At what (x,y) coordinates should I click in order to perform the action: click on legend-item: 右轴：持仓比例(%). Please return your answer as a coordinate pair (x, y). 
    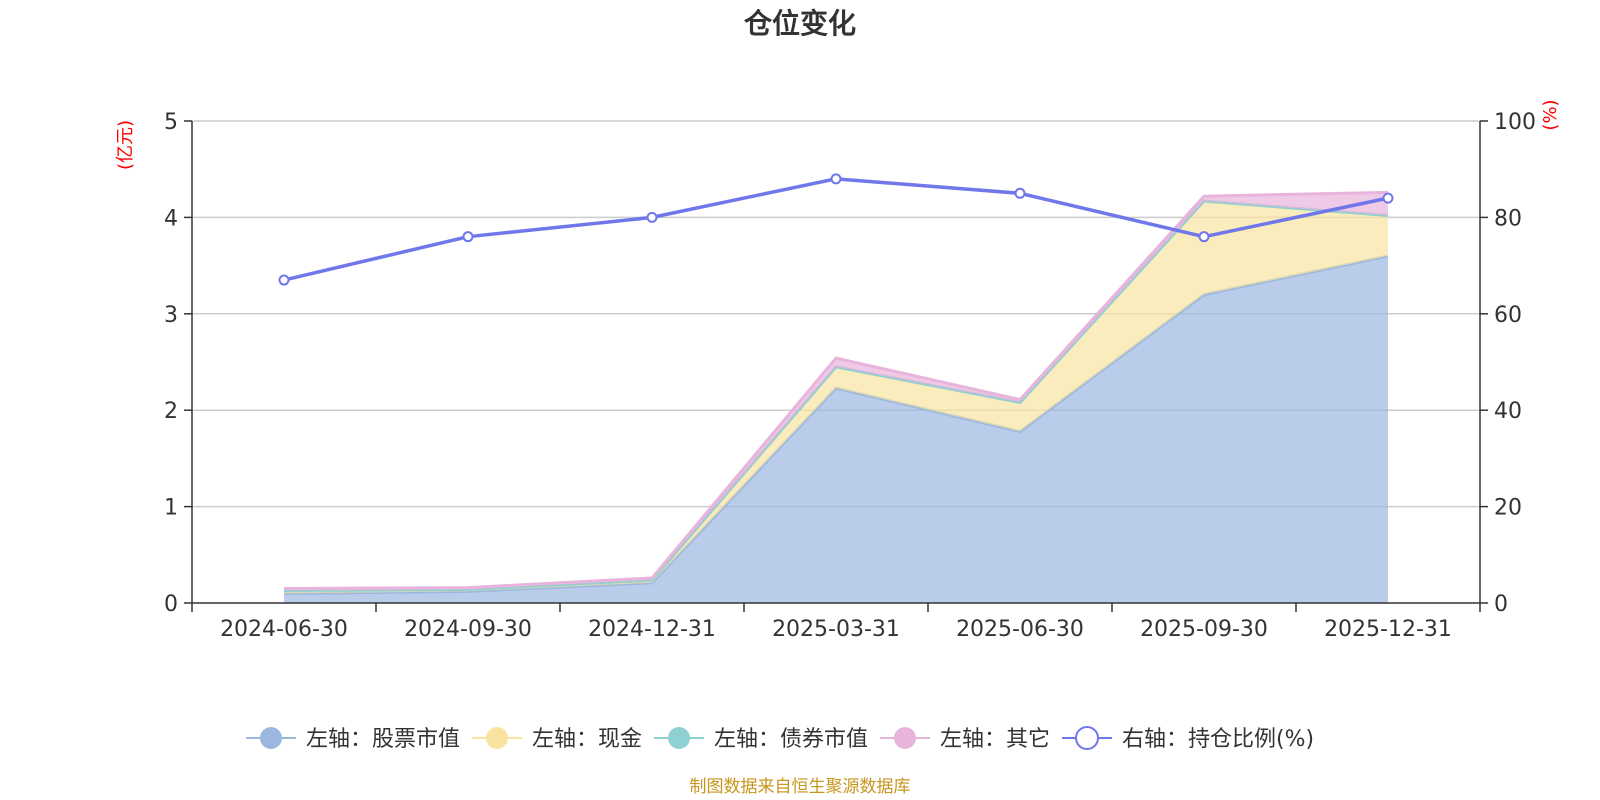
    Looking at the image, I should click on (1188, 739).